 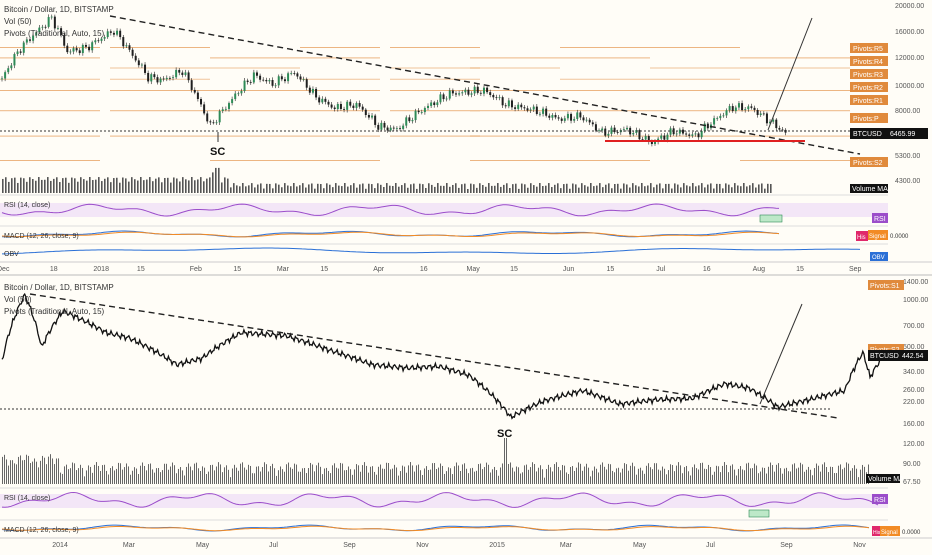 What do you see at coordinates (869, 162) in the screenshot?
I see `pivot-tag-s2` at bounding box center [869, 162].